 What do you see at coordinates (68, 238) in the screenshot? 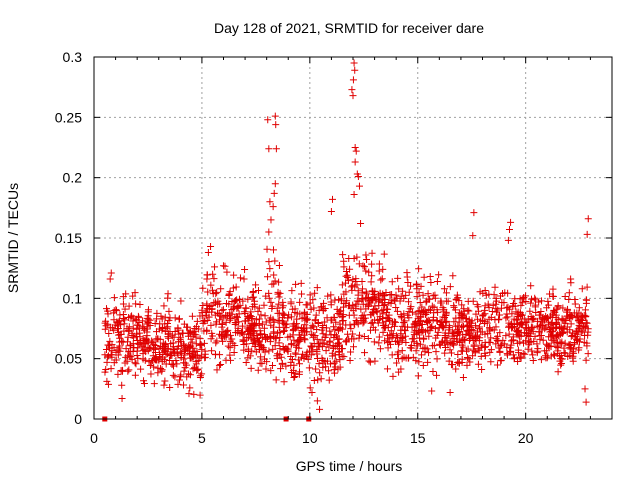
I see `y-tick-label: 0.15` at bounding box center [68, 238].